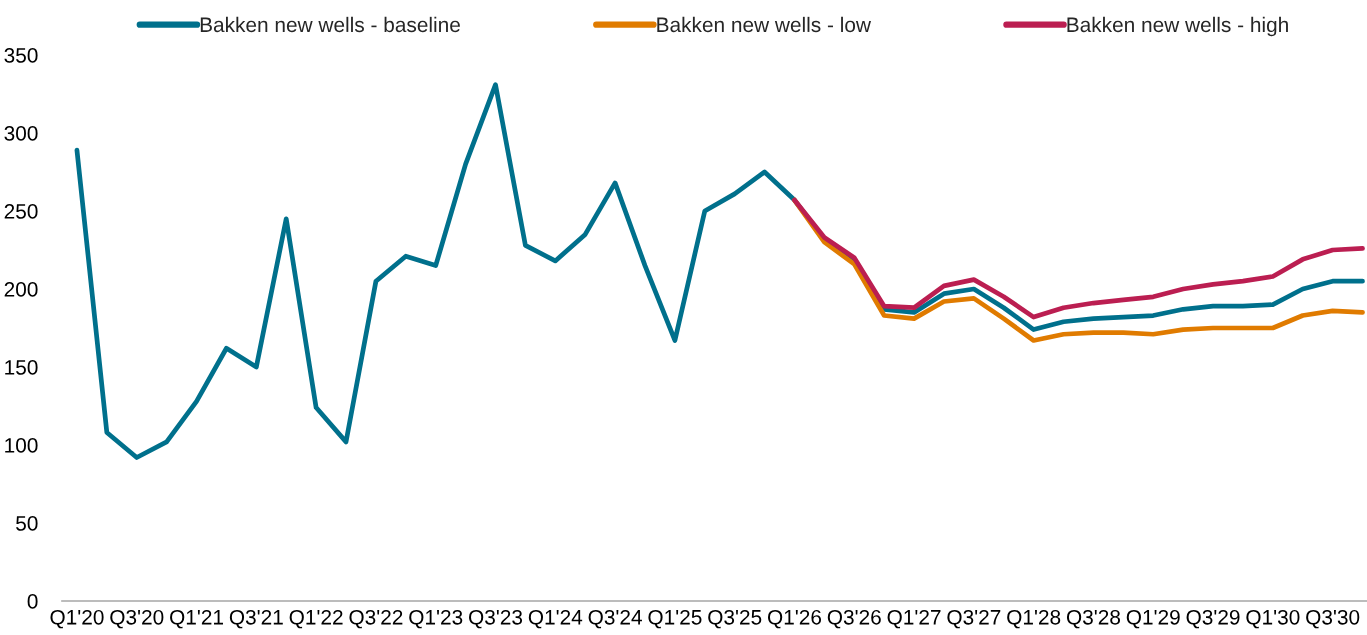  I want to click on x-tick-label: Q3'29, so click(1213, 619).